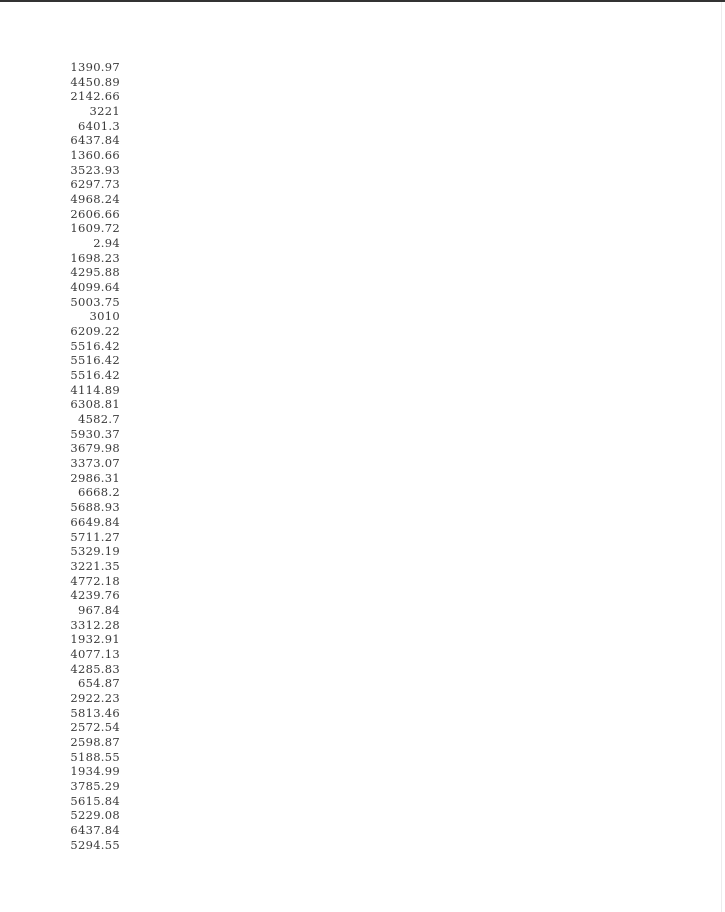  What do you see at coordinates (95, 477) in the screenshot?
I see `value-cell: 2986.31` at bounding box center [95, 477].